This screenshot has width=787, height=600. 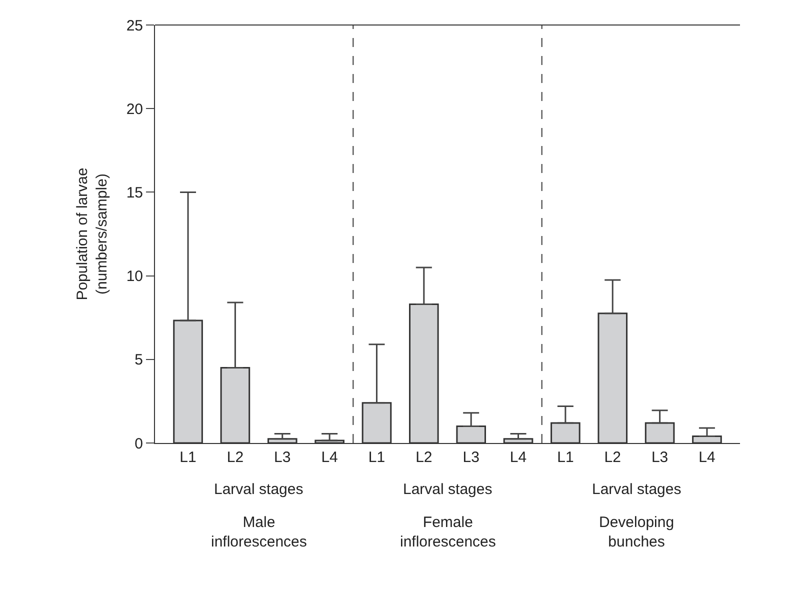 What do you see at coordinates (92, 234) in the screenshot?
I see `y-axis-title: Population of larvae (numbers/sample)` at bounding box center [92, 234].